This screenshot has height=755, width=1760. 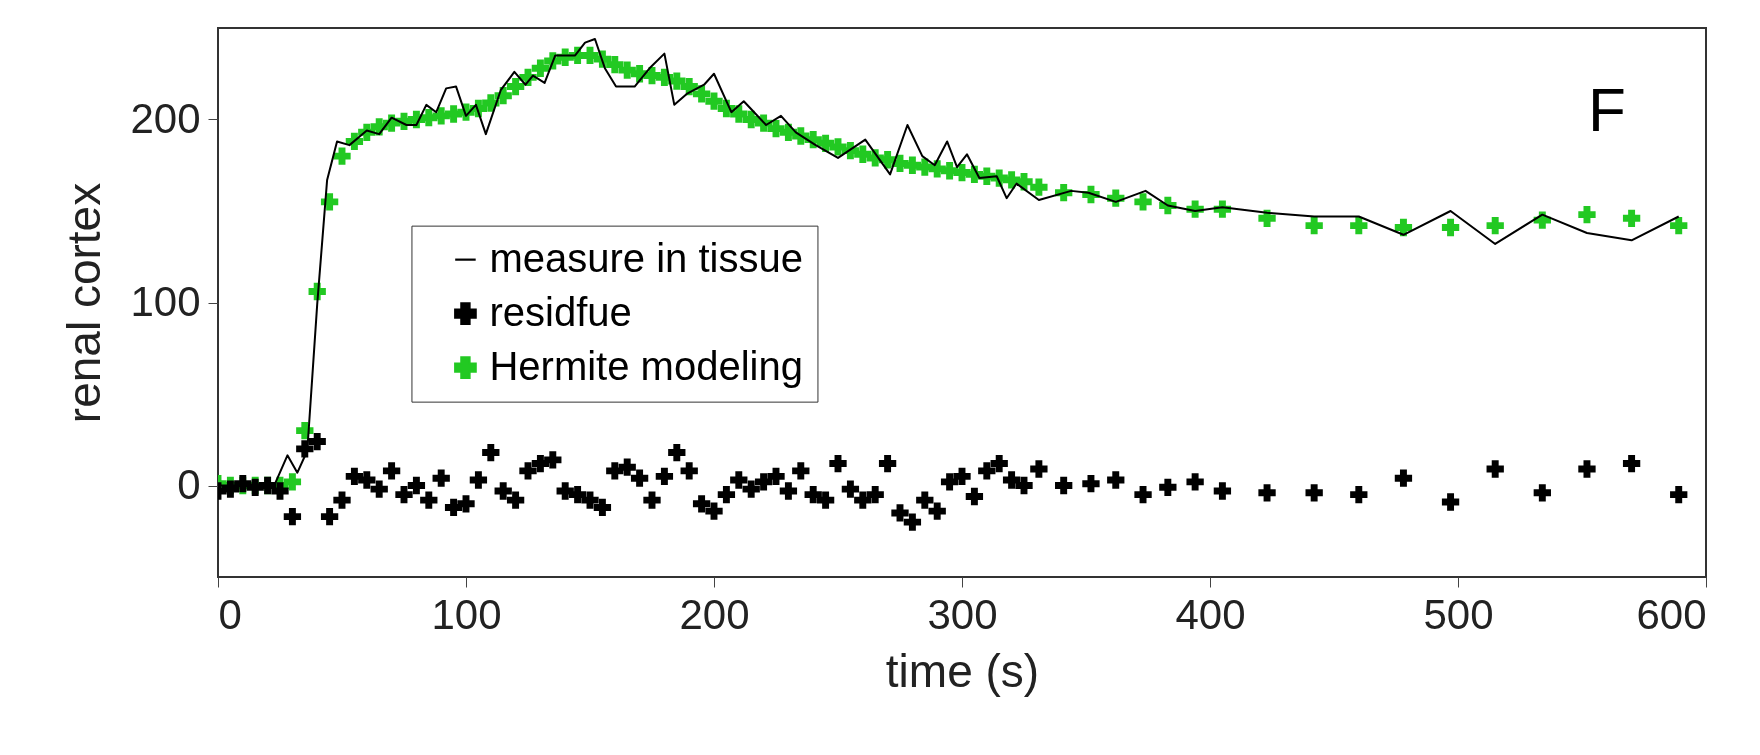 I want to click on annotation: F, so click(x=1607, y=109).